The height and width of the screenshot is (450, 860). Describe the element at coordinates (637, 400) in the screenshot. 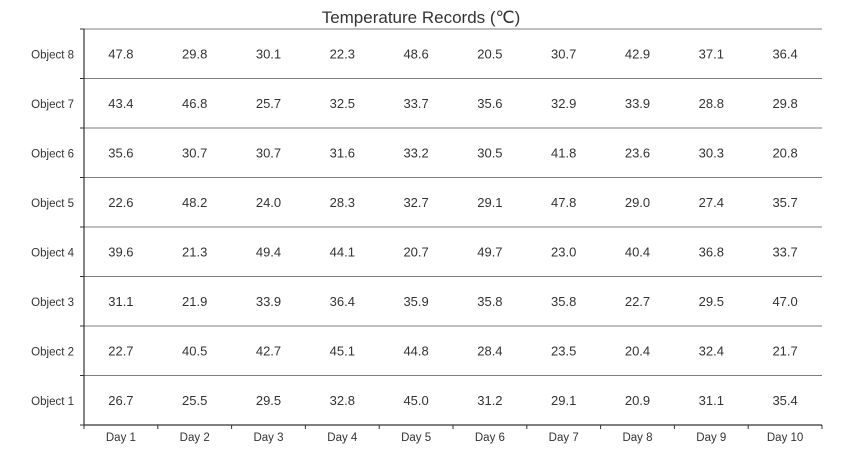

I see `table-cell: 20.9` at that location.